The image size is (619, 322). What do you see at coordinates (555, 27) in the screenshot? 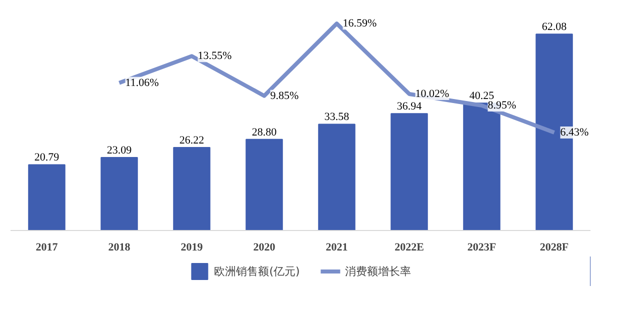
I see `data-label: 62.08` at bounding box center [555, 27].